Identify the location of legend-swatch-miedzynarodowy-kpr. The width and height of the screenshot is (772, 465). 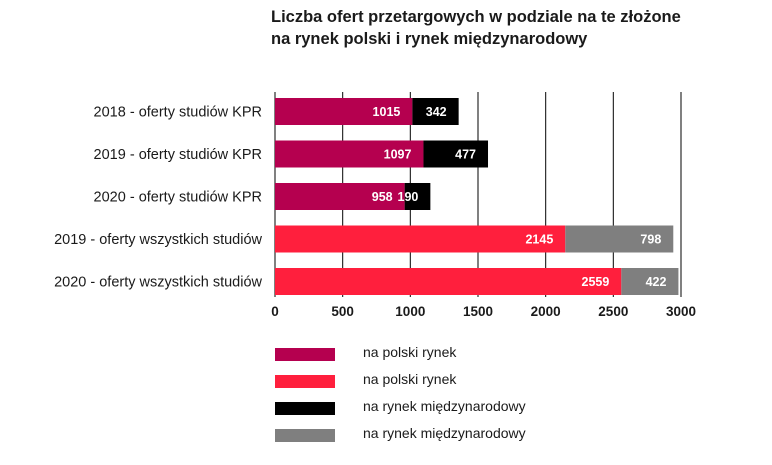
(305, 408).